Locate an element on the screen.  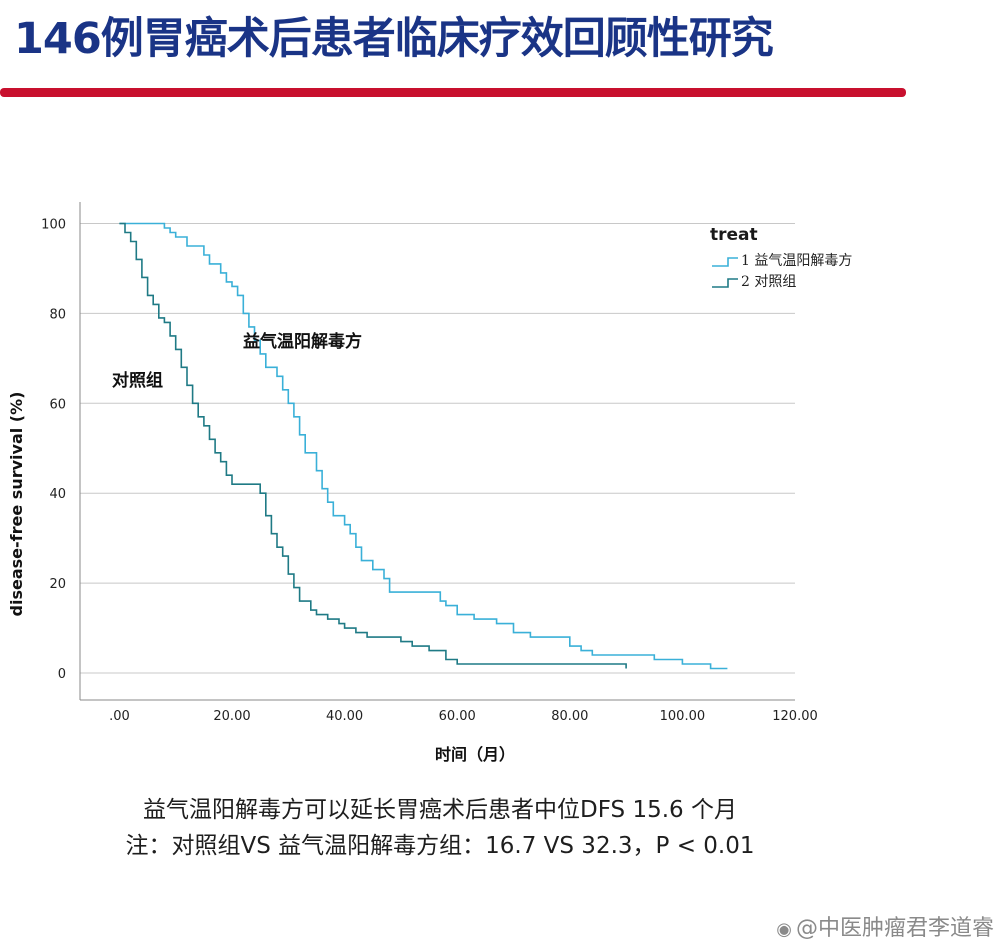
y-tick-label: 60 is located at coordinates (57, 404).